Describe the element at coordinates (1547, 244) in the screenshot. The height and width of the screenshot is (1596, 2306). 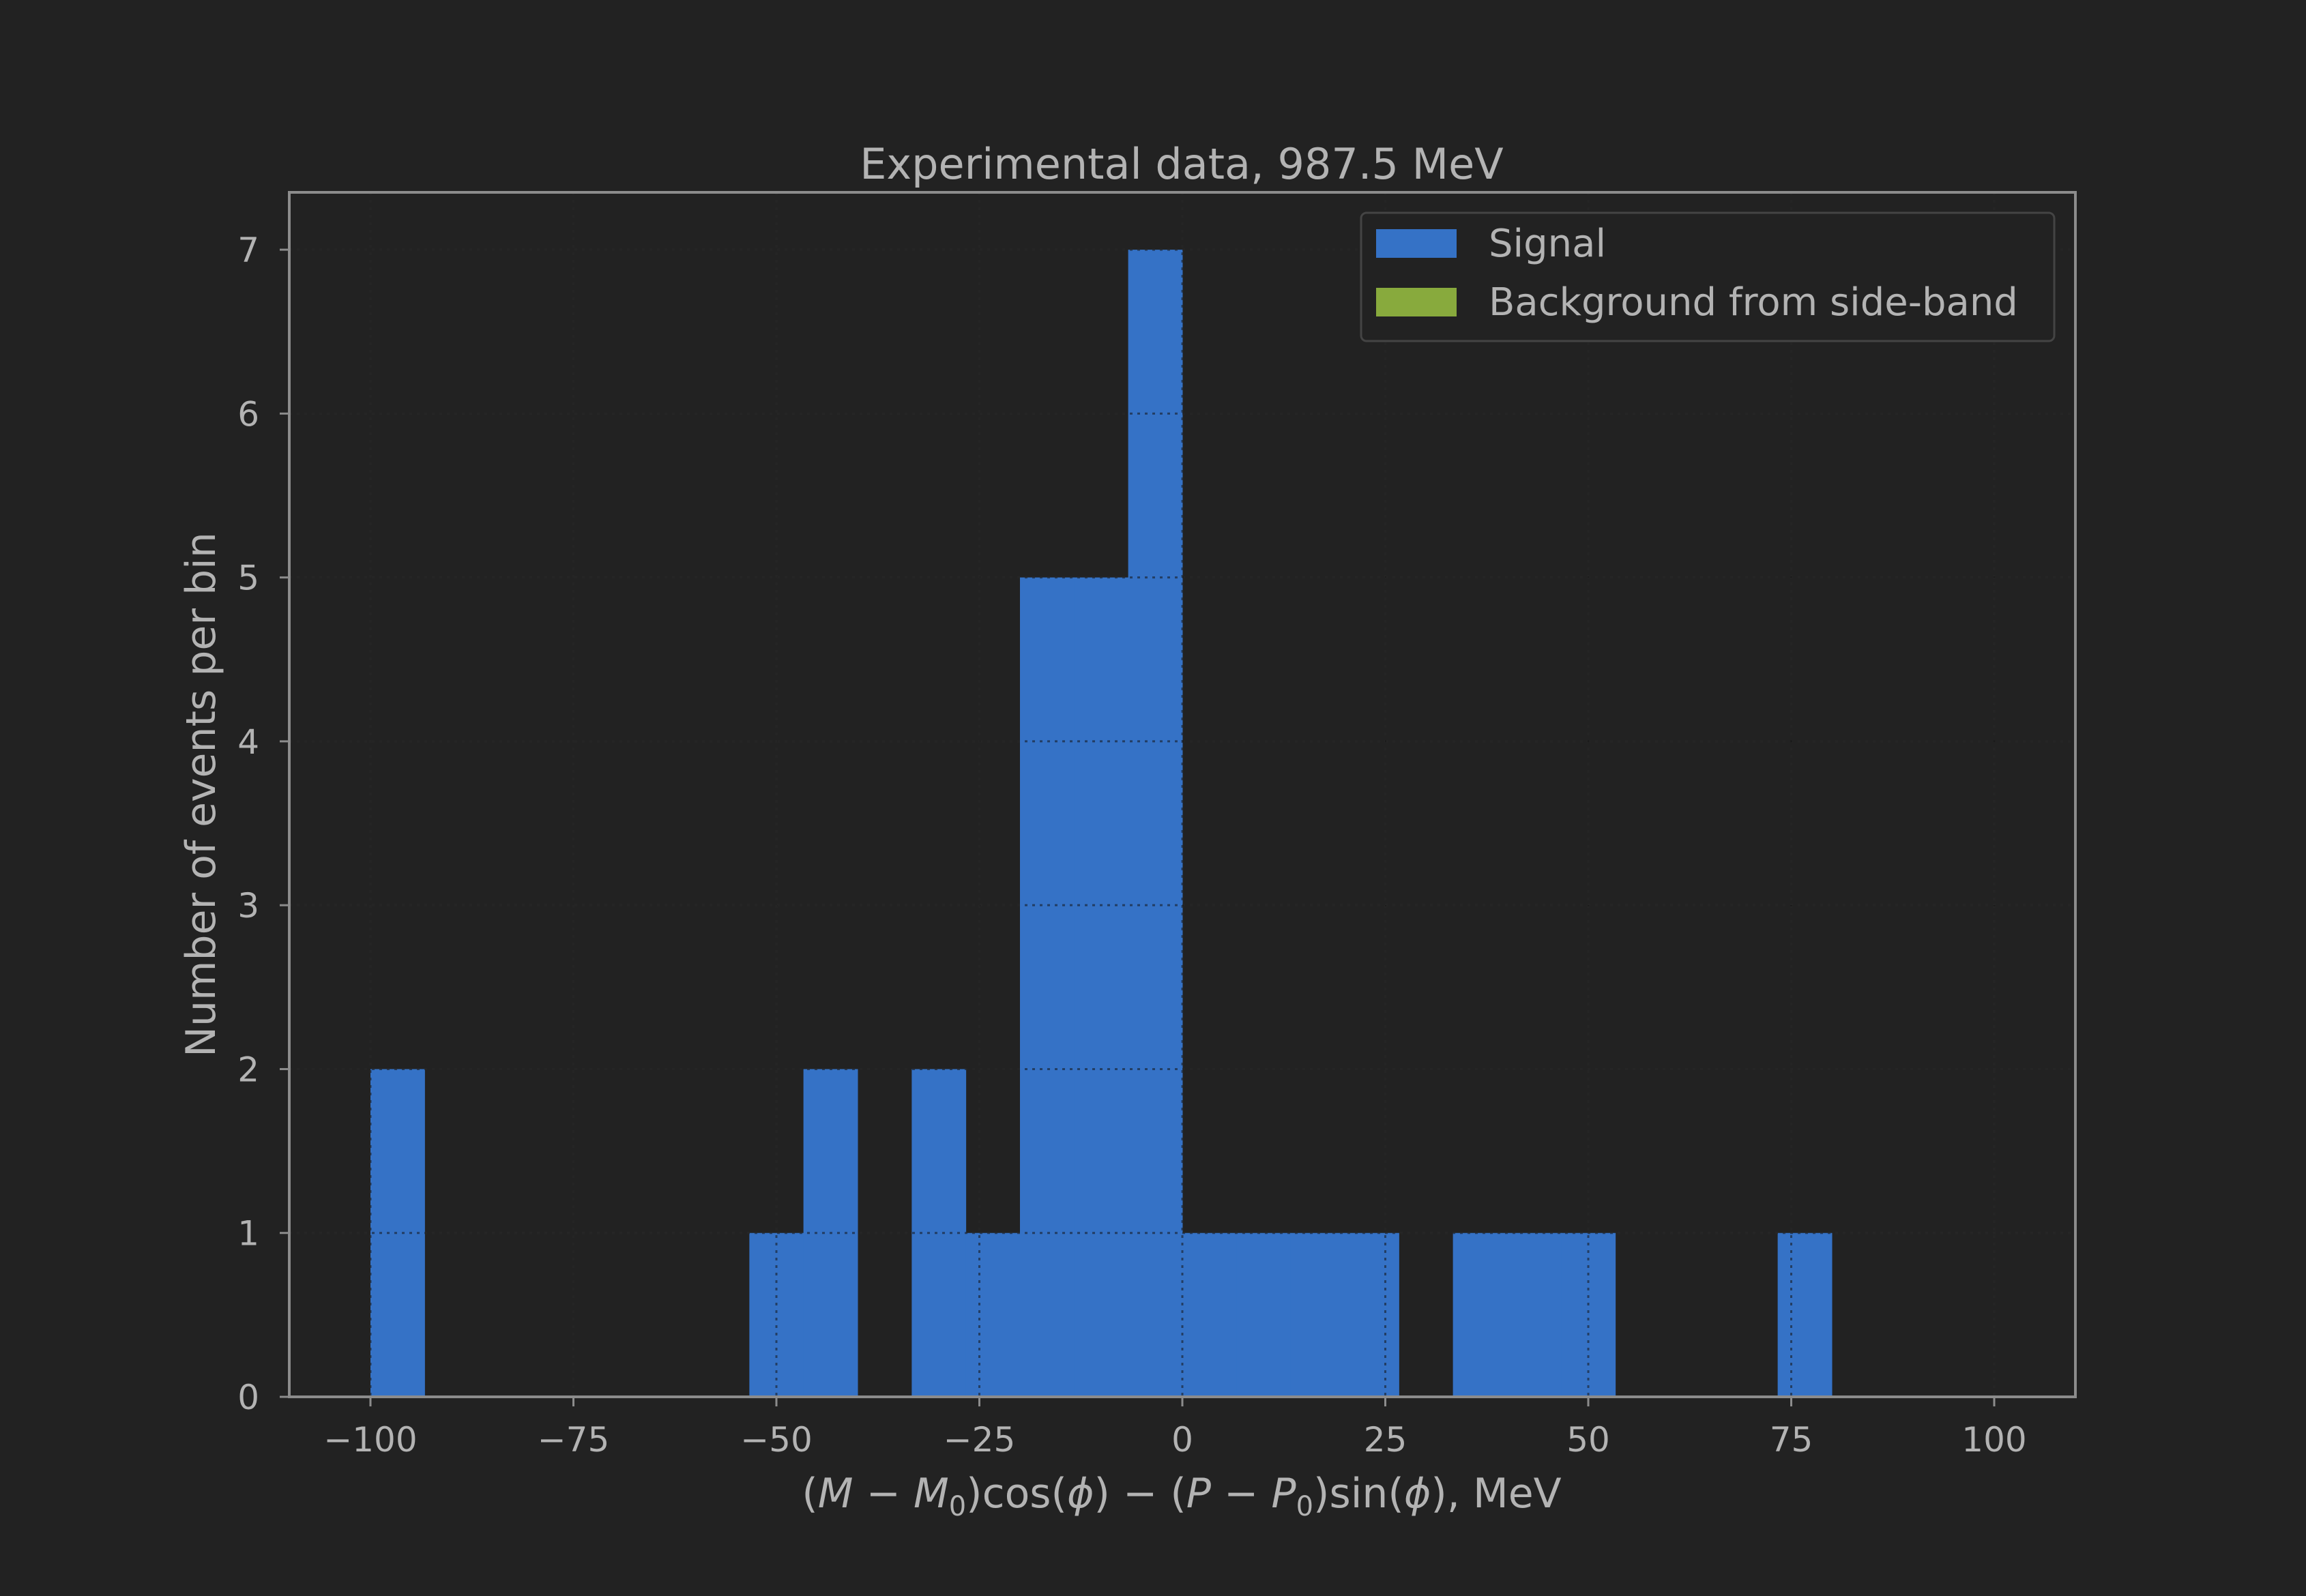
I see `legend-label-signal: Signal` at that location.